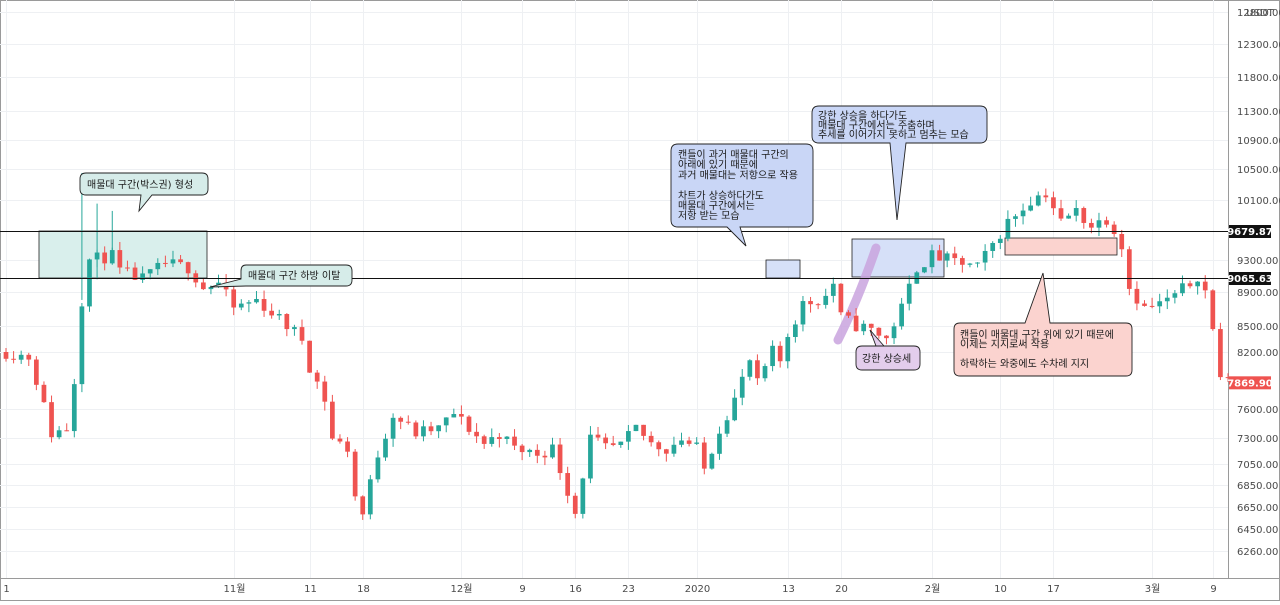  I want to click on currency-label: USDT, so click(1260, 13).